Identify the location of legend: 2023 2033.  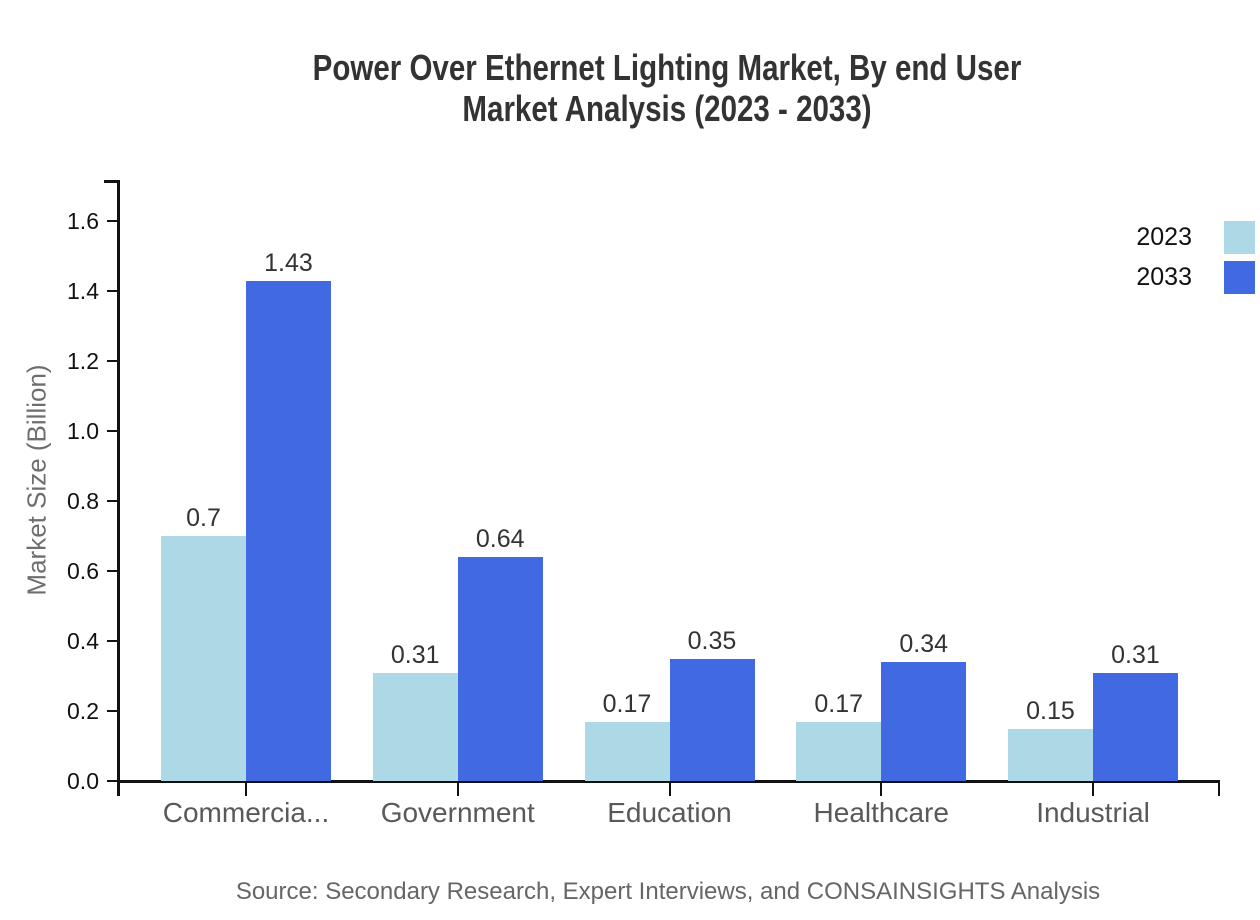
(1195, 261).